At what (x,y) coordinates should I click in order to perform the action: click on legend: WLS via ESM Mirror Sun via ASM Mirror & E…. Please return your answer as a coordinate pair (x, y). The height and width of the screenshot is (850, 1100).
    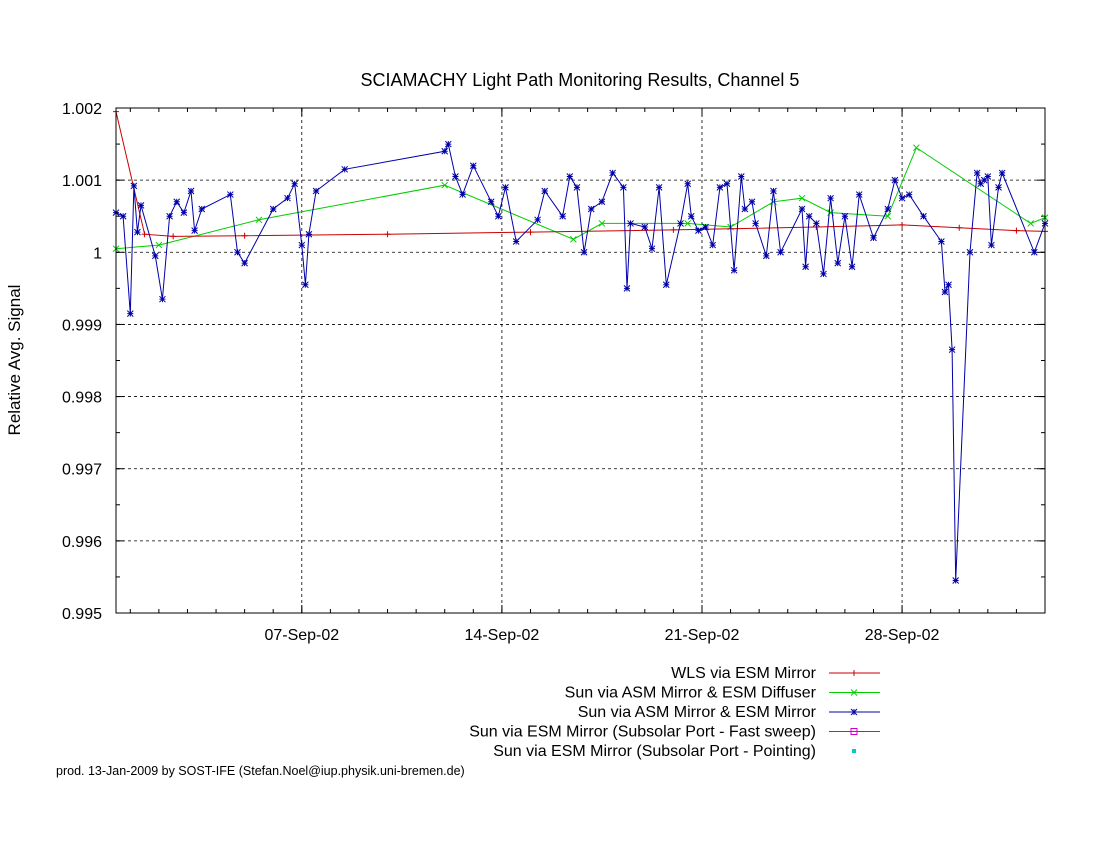
    Looking at the image, I should click on (674, 712).